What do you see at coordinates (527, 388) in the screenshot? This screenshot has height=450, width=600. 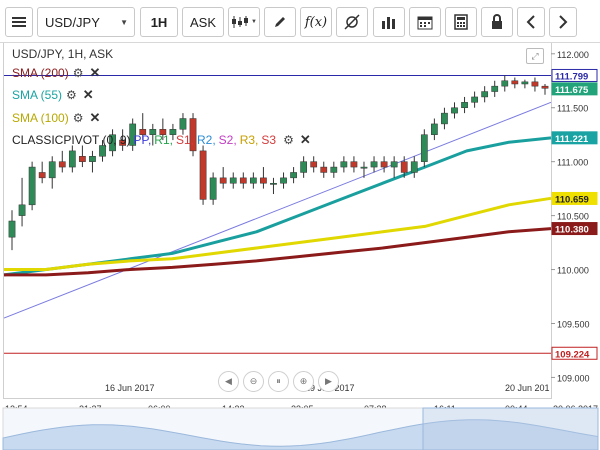 I see `date-label: 20 Jun 201` at bounding box center [527, 388].